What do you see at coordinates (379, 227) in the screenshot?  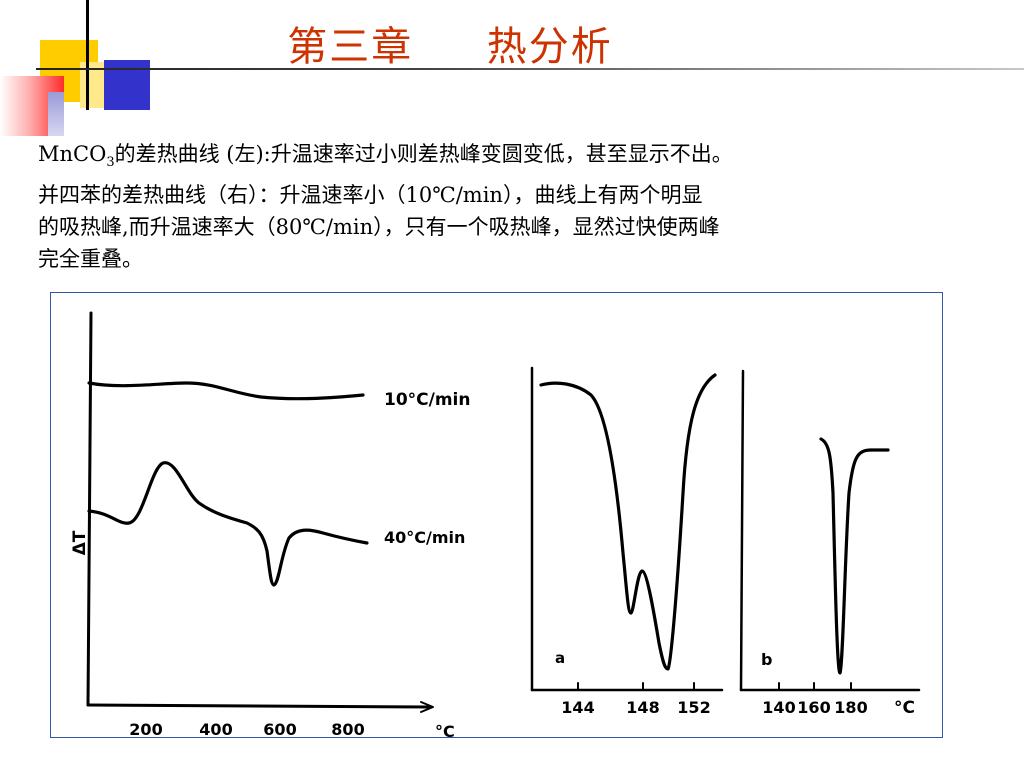 I see `paragraph-line-3: 的吸热峰,而升温速率大（80℃/min），只有一个吸热峰，显然过快使两峰` at bounding box center [379, 227].